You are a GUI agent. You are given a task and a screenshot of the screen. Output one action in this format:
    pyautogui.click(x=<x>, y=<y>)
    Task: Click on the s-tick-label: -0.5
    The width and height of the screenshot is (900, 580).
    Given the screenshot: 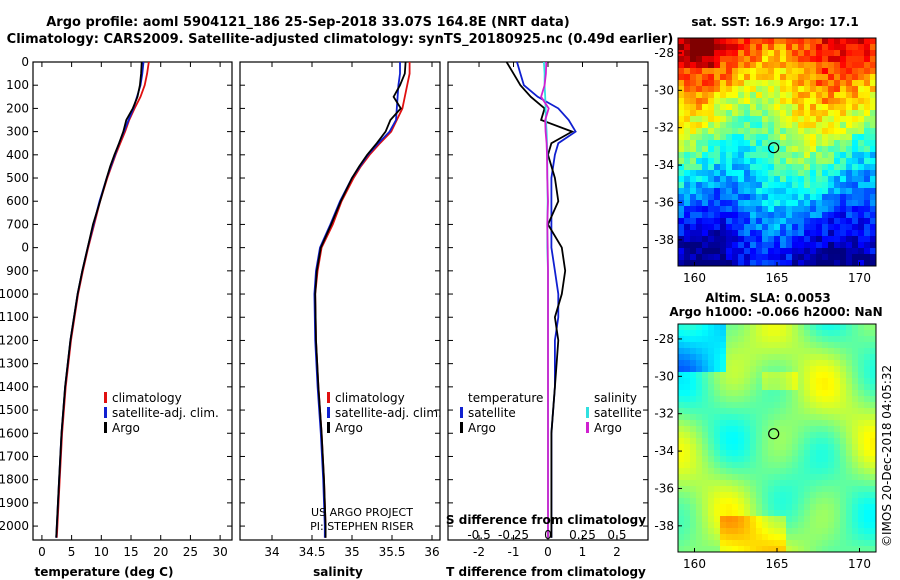 What is the action you would take?
    pyautogui.click(x=478, y=535)
    